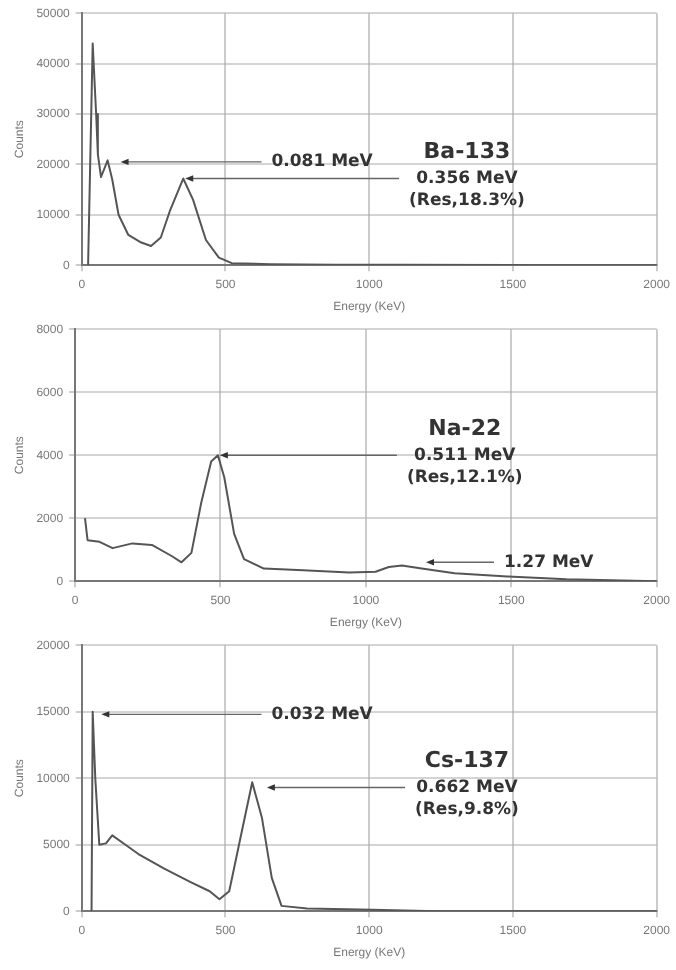 The image size is (676, 970). Describe the element at coordinates (549, 562) in the screenshot. I see `annotation: 1.27 MeV` at that location.